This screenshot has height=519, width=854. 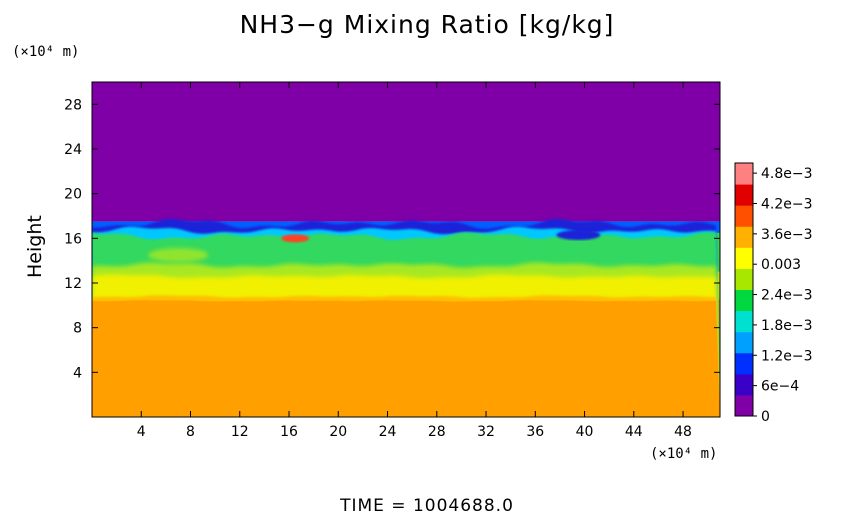 What do you see at coordinates (578, 234) in the screenshot?
I see `dry-pocket-feature` at bounding box center [578, 234].